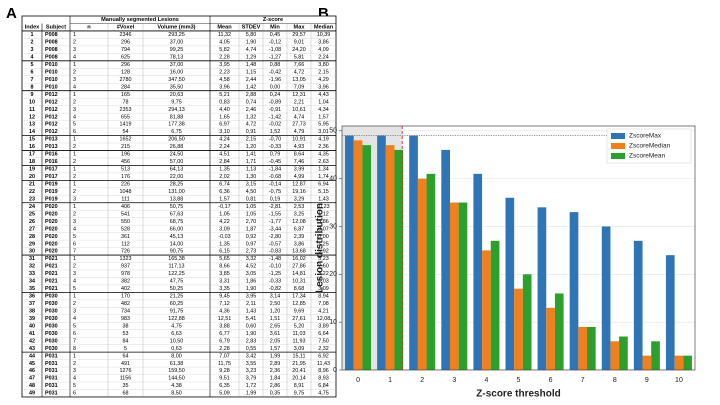 This screenshot has width=720, height=405. Describe the element at coordinates (224, 80) in the screenshot. I see `table-cell: 4,58` at that location.